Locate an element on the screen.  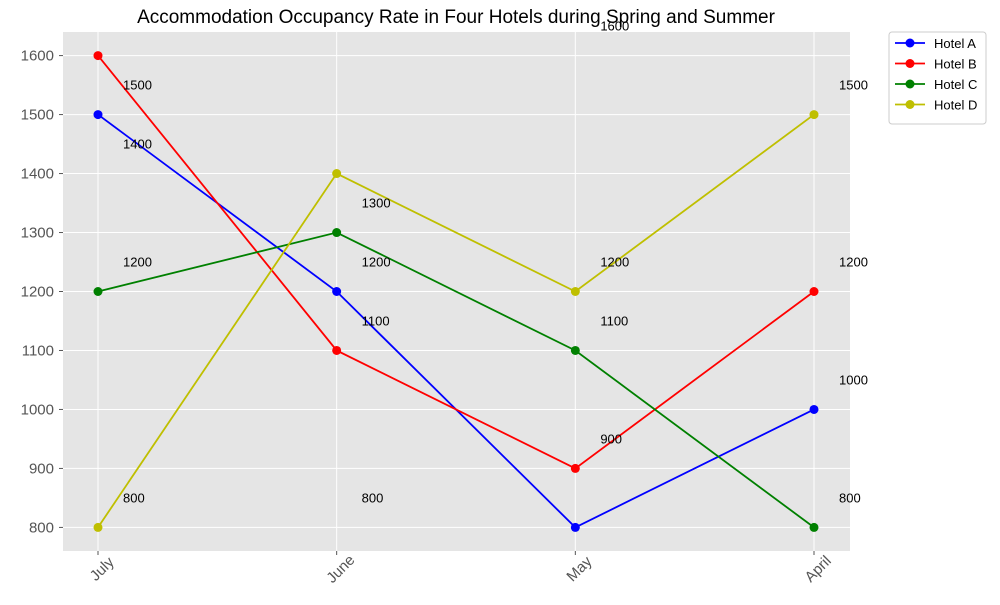
point-hotel-b-july is located at coordinates (98, 56).